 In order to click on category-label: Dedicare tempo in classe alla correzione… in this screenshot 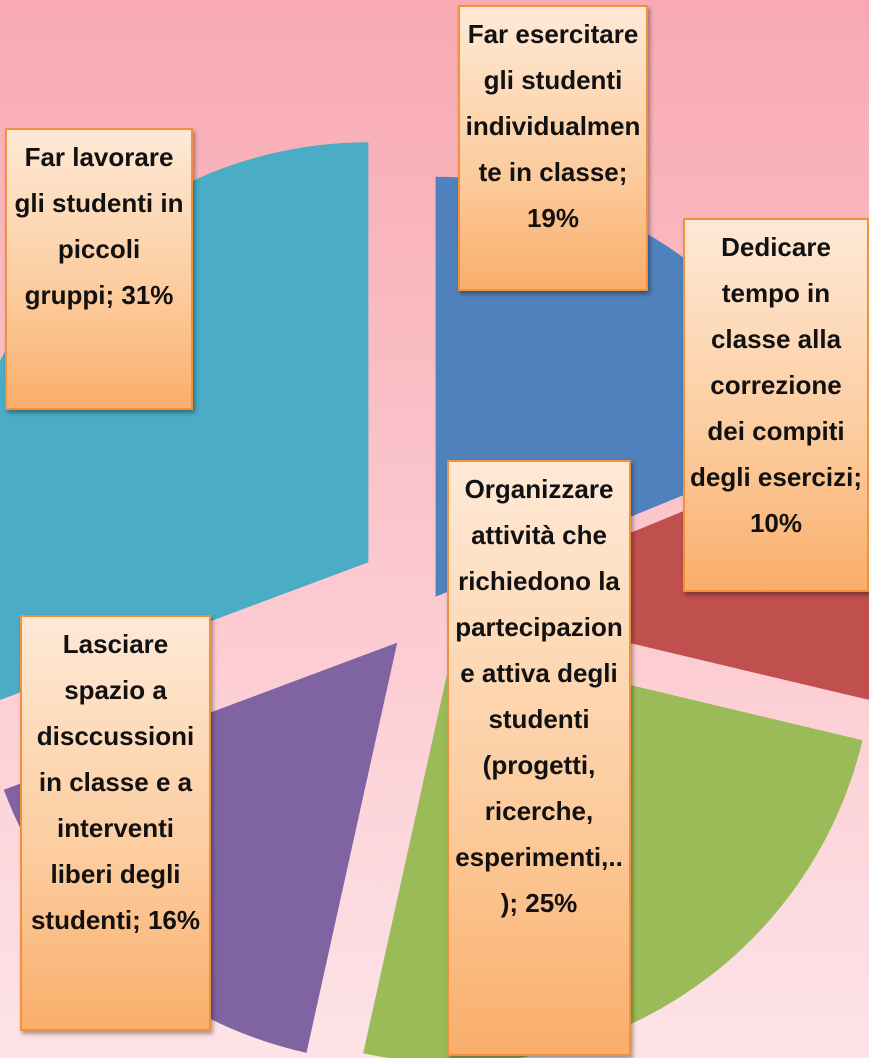, I will do `click(776, 362)`.